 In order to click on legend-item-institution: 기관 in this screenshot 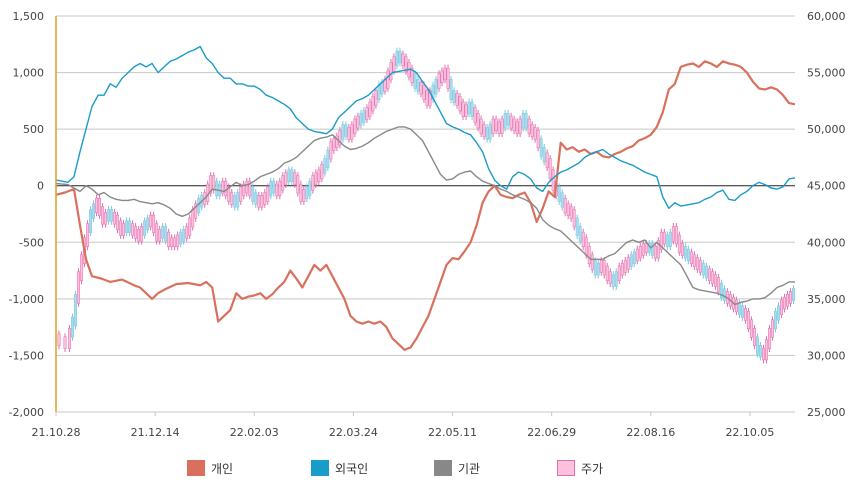, I will do `click(457, 468)`.